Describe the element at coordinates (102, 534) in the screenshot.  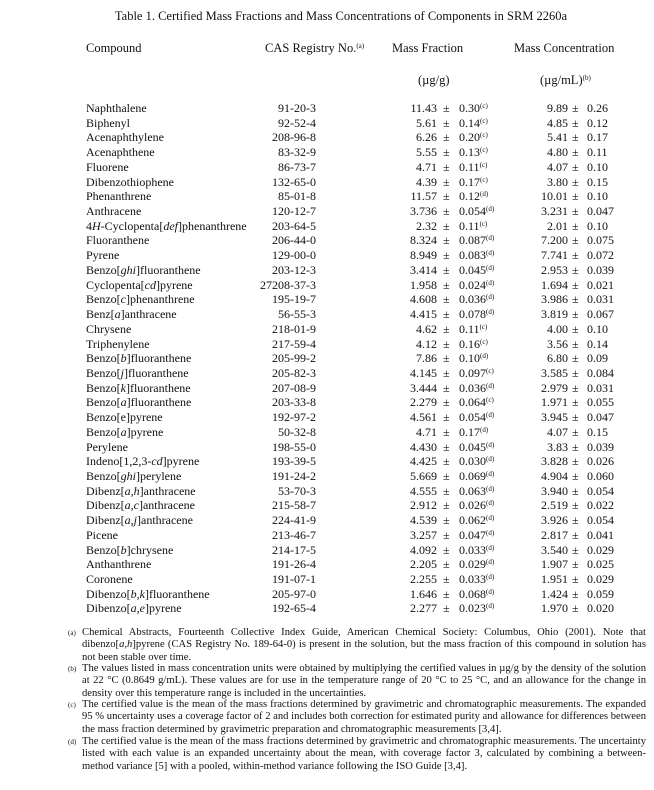
I see `compound-name: Picene` at that location.